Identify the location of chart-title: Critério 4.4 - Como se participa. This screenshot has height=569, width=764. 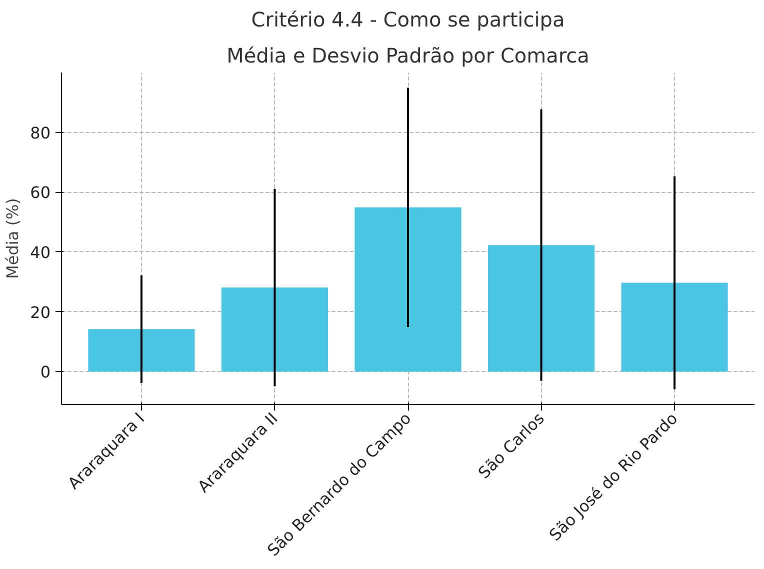
(408, 20).